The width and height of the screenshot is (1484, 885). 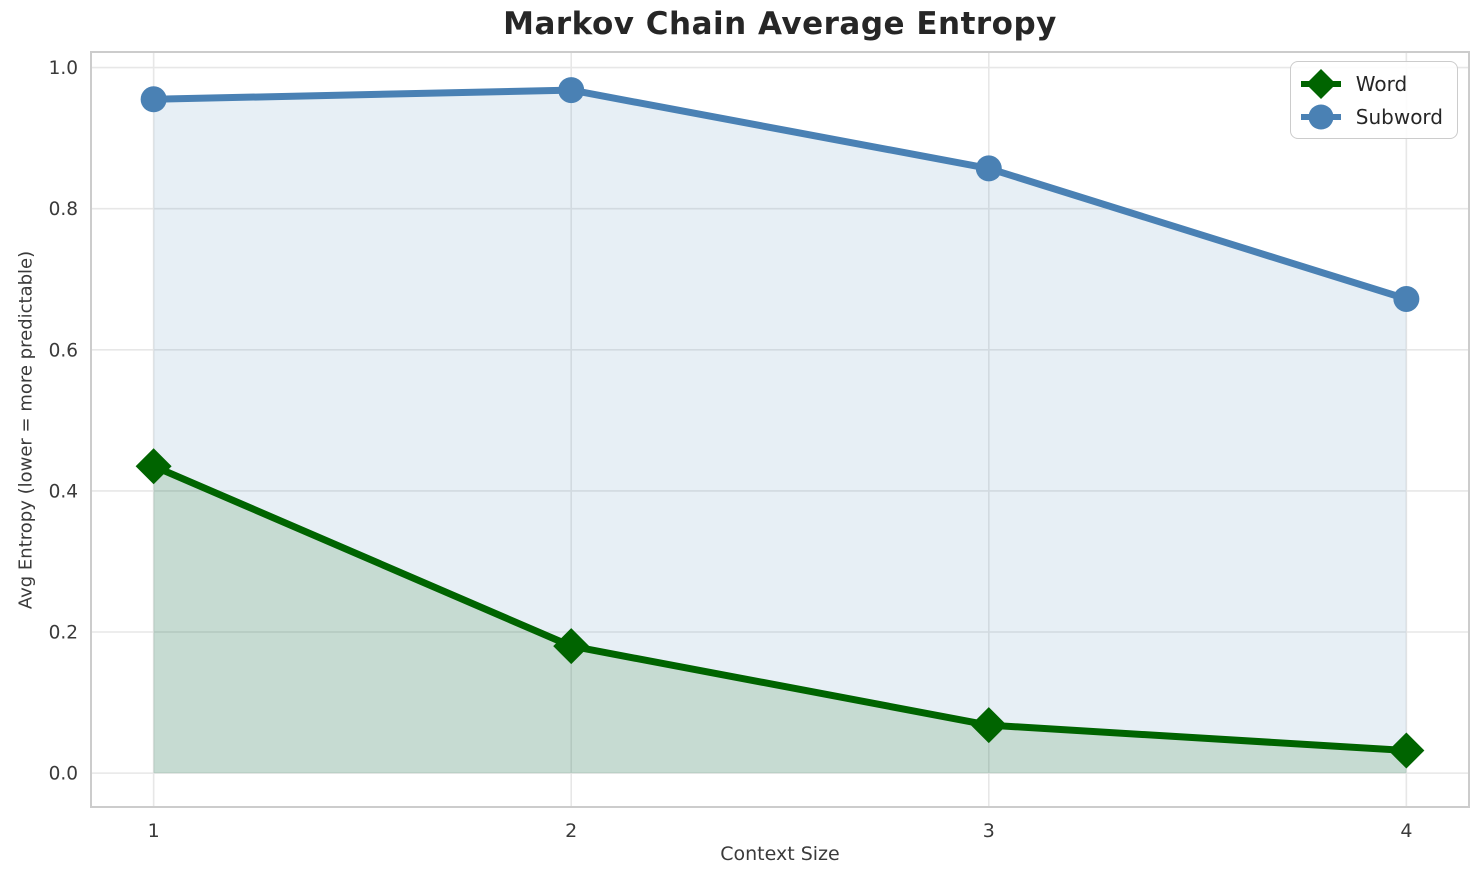 I want to click on x-axis-label: Context Size, so click(x=780, y=854).